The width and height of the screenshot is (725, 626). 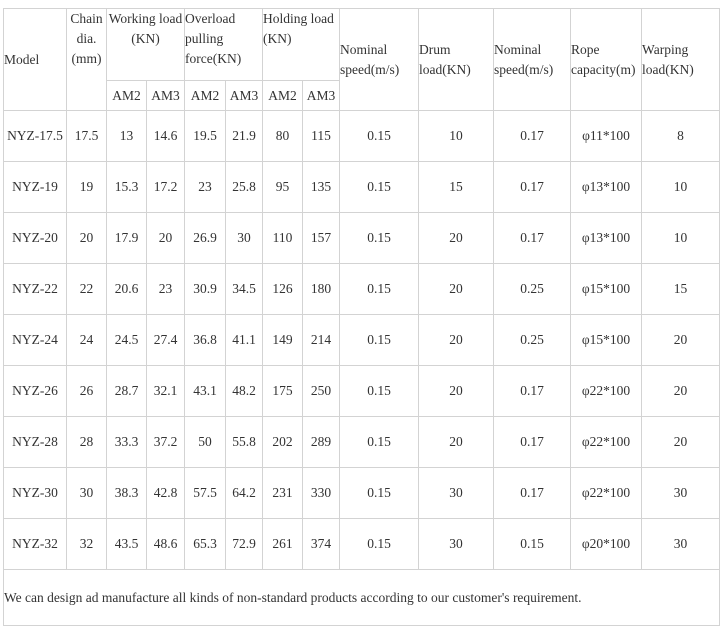 What do you see at coordinates (165, 238) in the screenshot?
I see `cell-working-am3: 20` at bounding box center [165, 238].